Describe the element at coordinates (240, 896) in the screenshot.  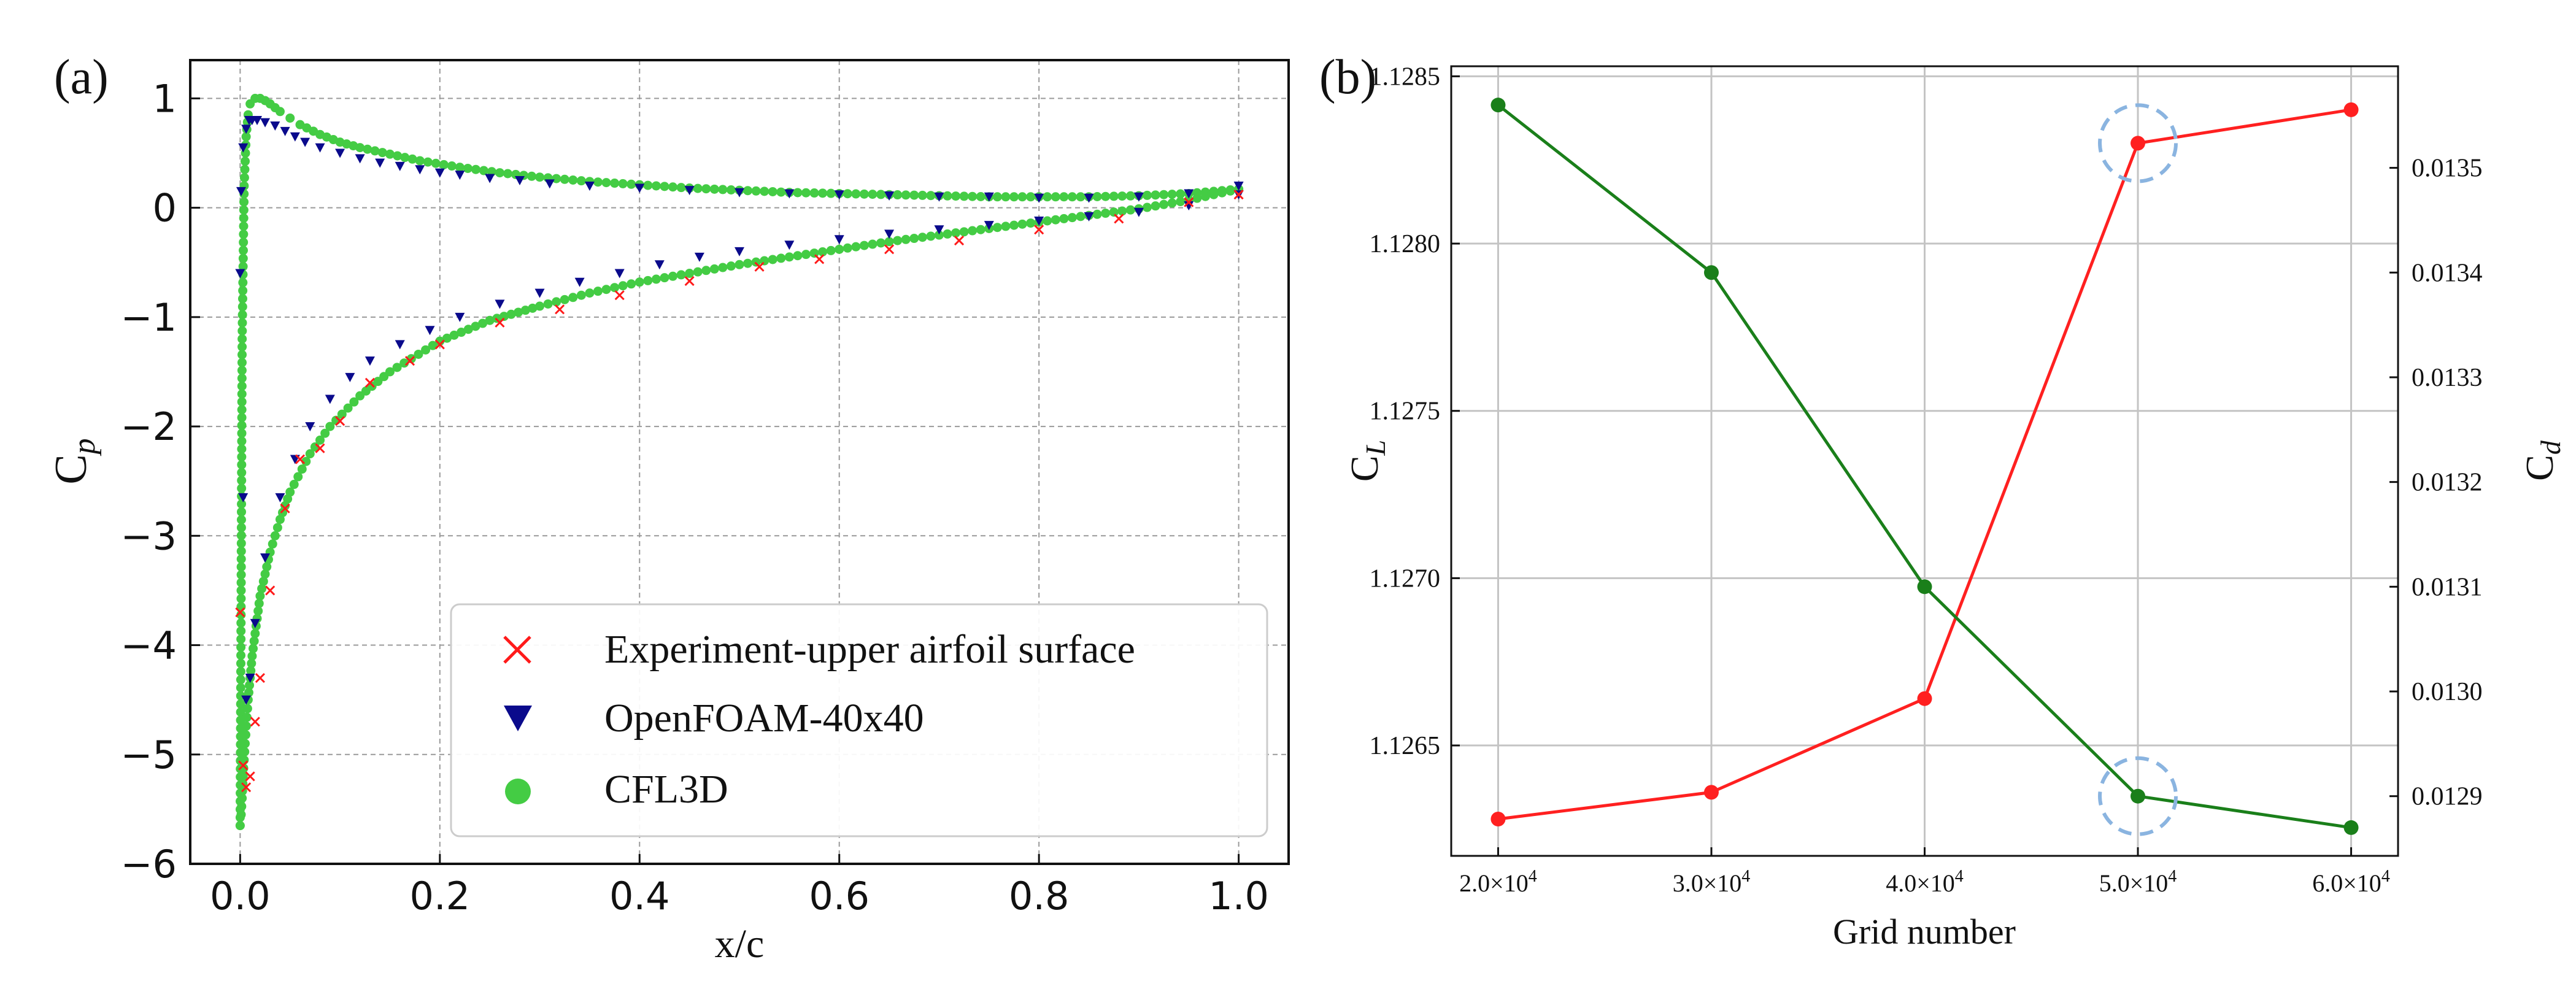
I see `panel-a-x-tick-label: 0.0` at that location.